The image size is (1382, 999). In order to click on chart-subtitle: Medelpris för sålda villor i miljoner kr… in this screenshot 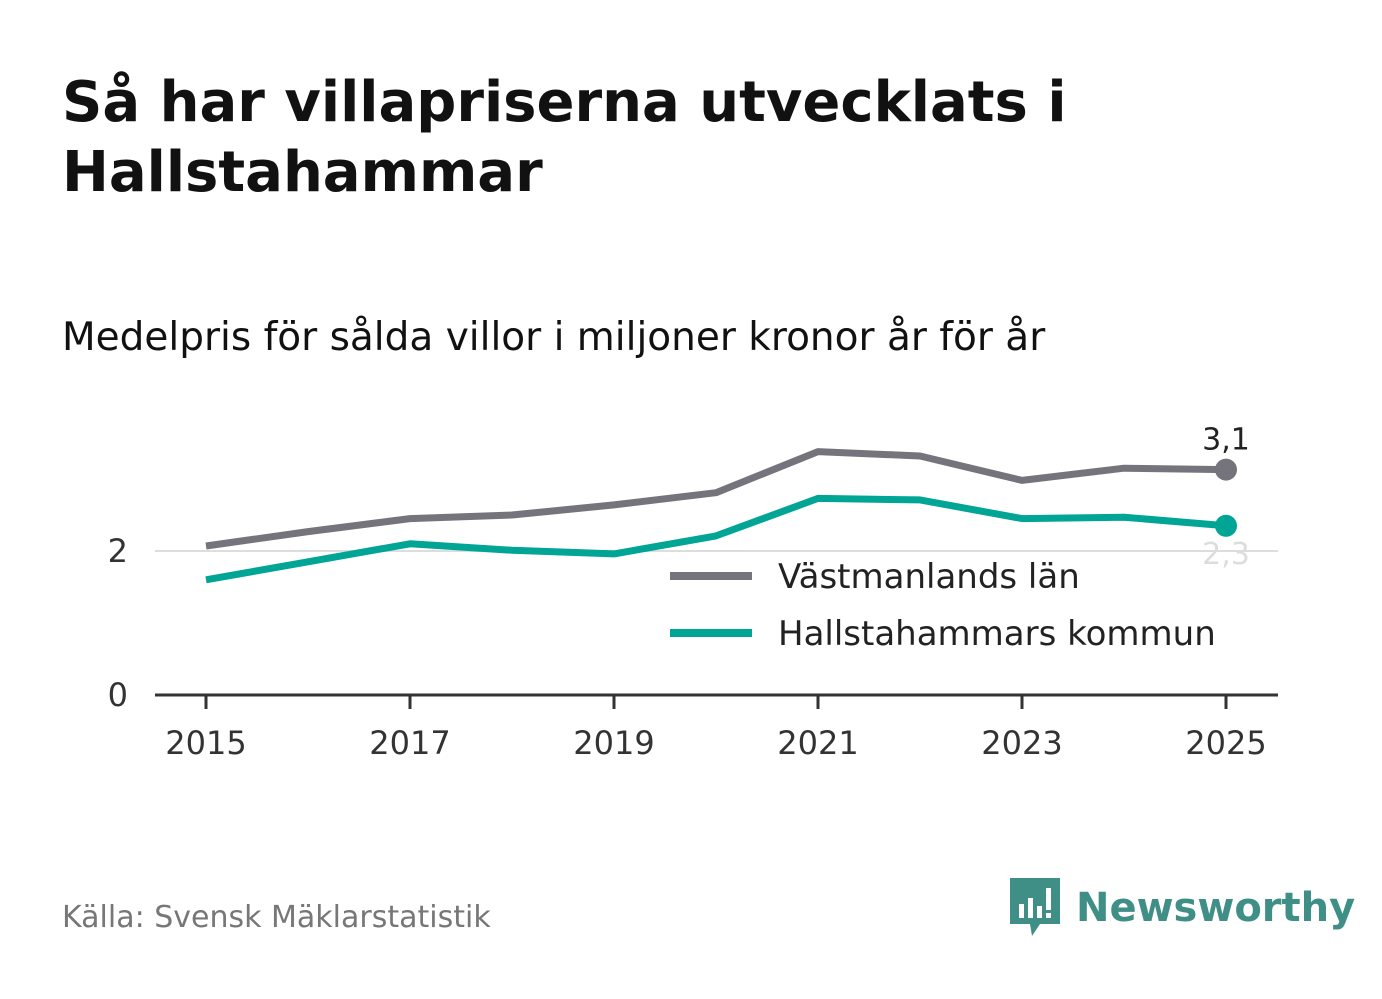, I will do `click(554, 337)`.